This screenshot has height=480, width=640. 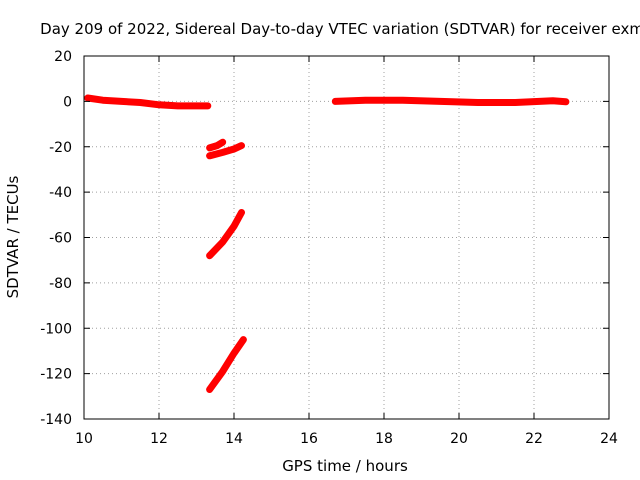 I want to click on y-tick-label: -100, so click(x=56, y=329).